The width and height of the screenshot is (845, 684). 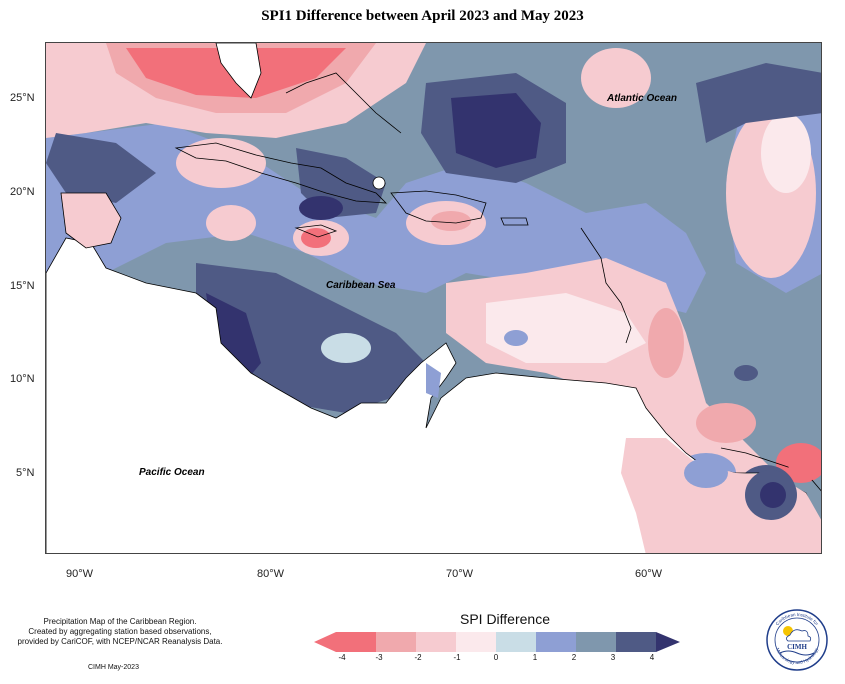 I want to click on lat-tick-5n: 5°N, so click(x=25, y=473).